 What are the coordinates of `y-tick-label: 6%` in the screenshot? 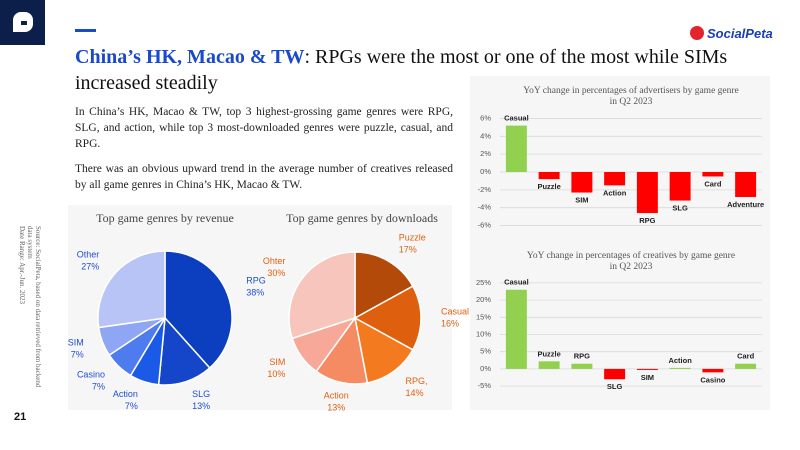 It's located at (485, 117).